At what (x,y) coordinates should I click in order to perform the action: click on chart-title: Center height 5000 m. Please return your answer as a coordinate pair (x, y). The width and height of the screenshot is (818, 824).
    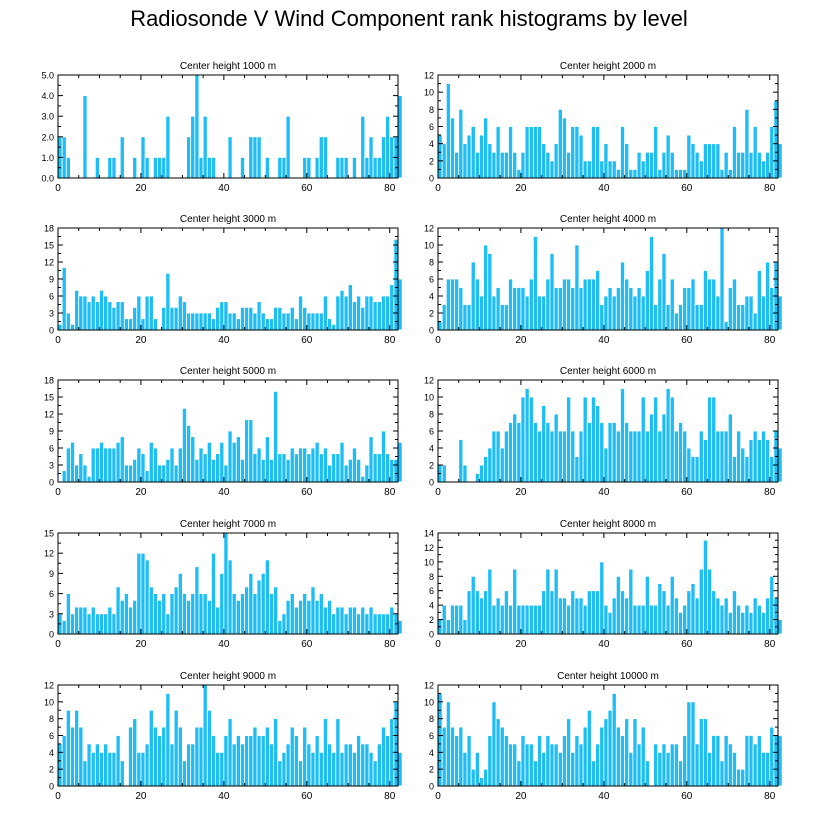
    Looking at the image, I should click on (228, 371).